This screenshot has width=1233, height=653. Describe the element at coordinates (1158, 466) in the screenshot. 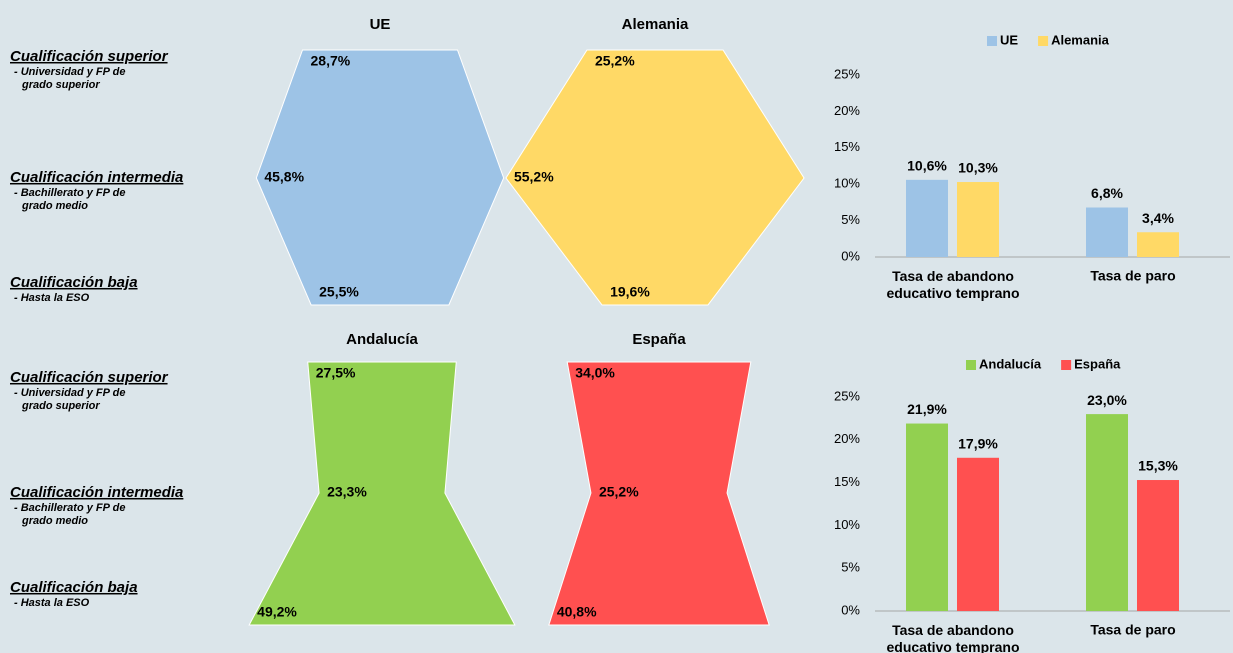

I see `value-label: 15,3%` at that location.